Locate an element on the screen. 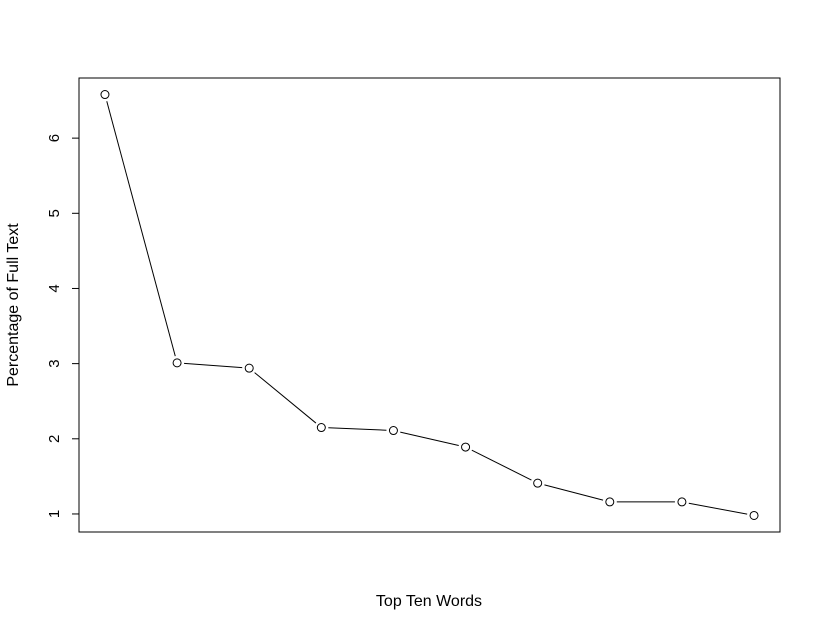  y-tick-label: 2 is located at coordinates (54, 439).